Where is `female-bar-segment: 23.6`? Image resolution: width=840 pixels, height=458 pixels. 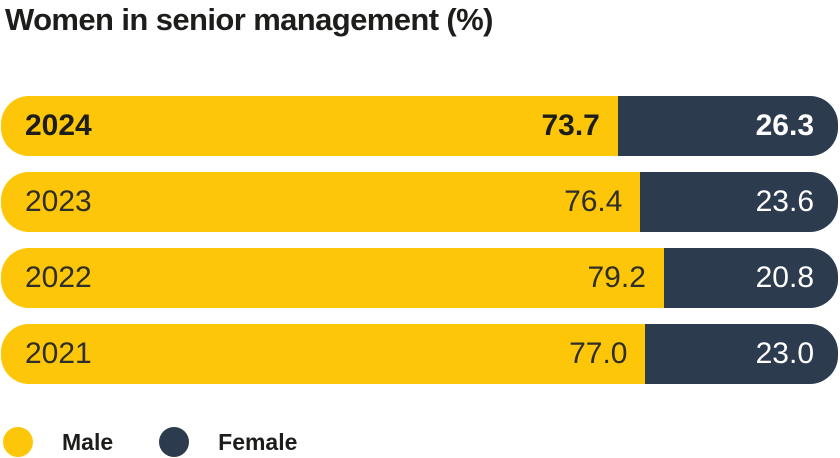 female-bar-segment: 23.6 is located at coordinates (739, 202).